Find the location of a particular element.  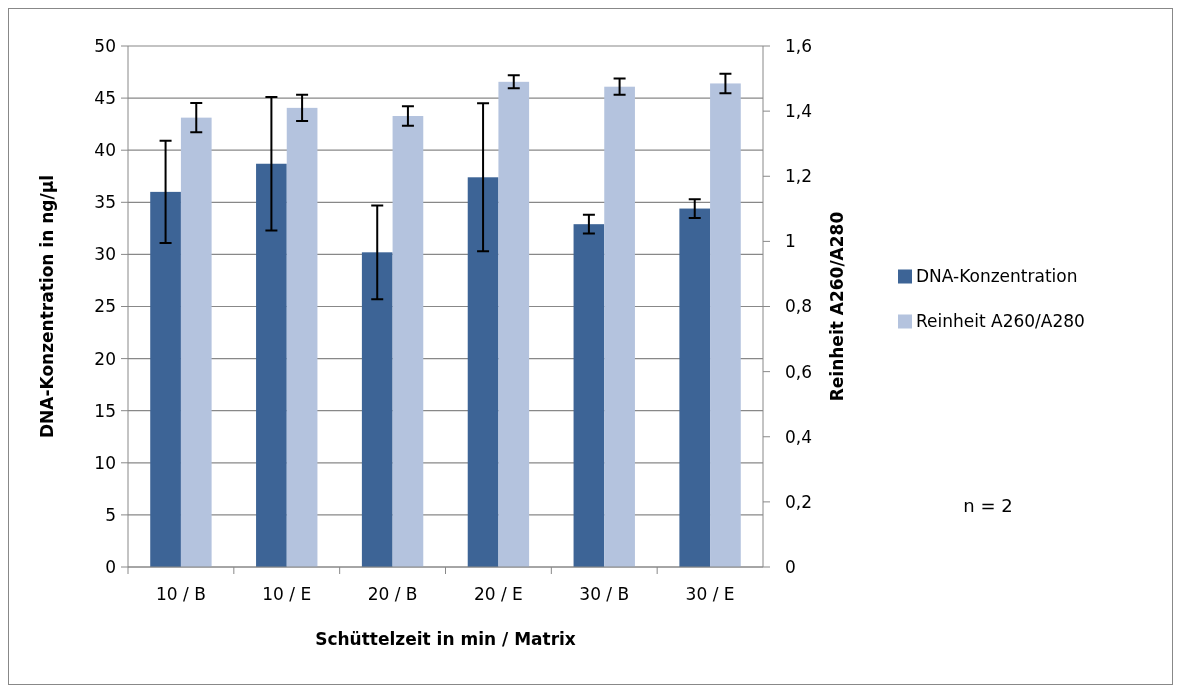

x-tick-label: 30 / B is located at coordinates (604, 594).